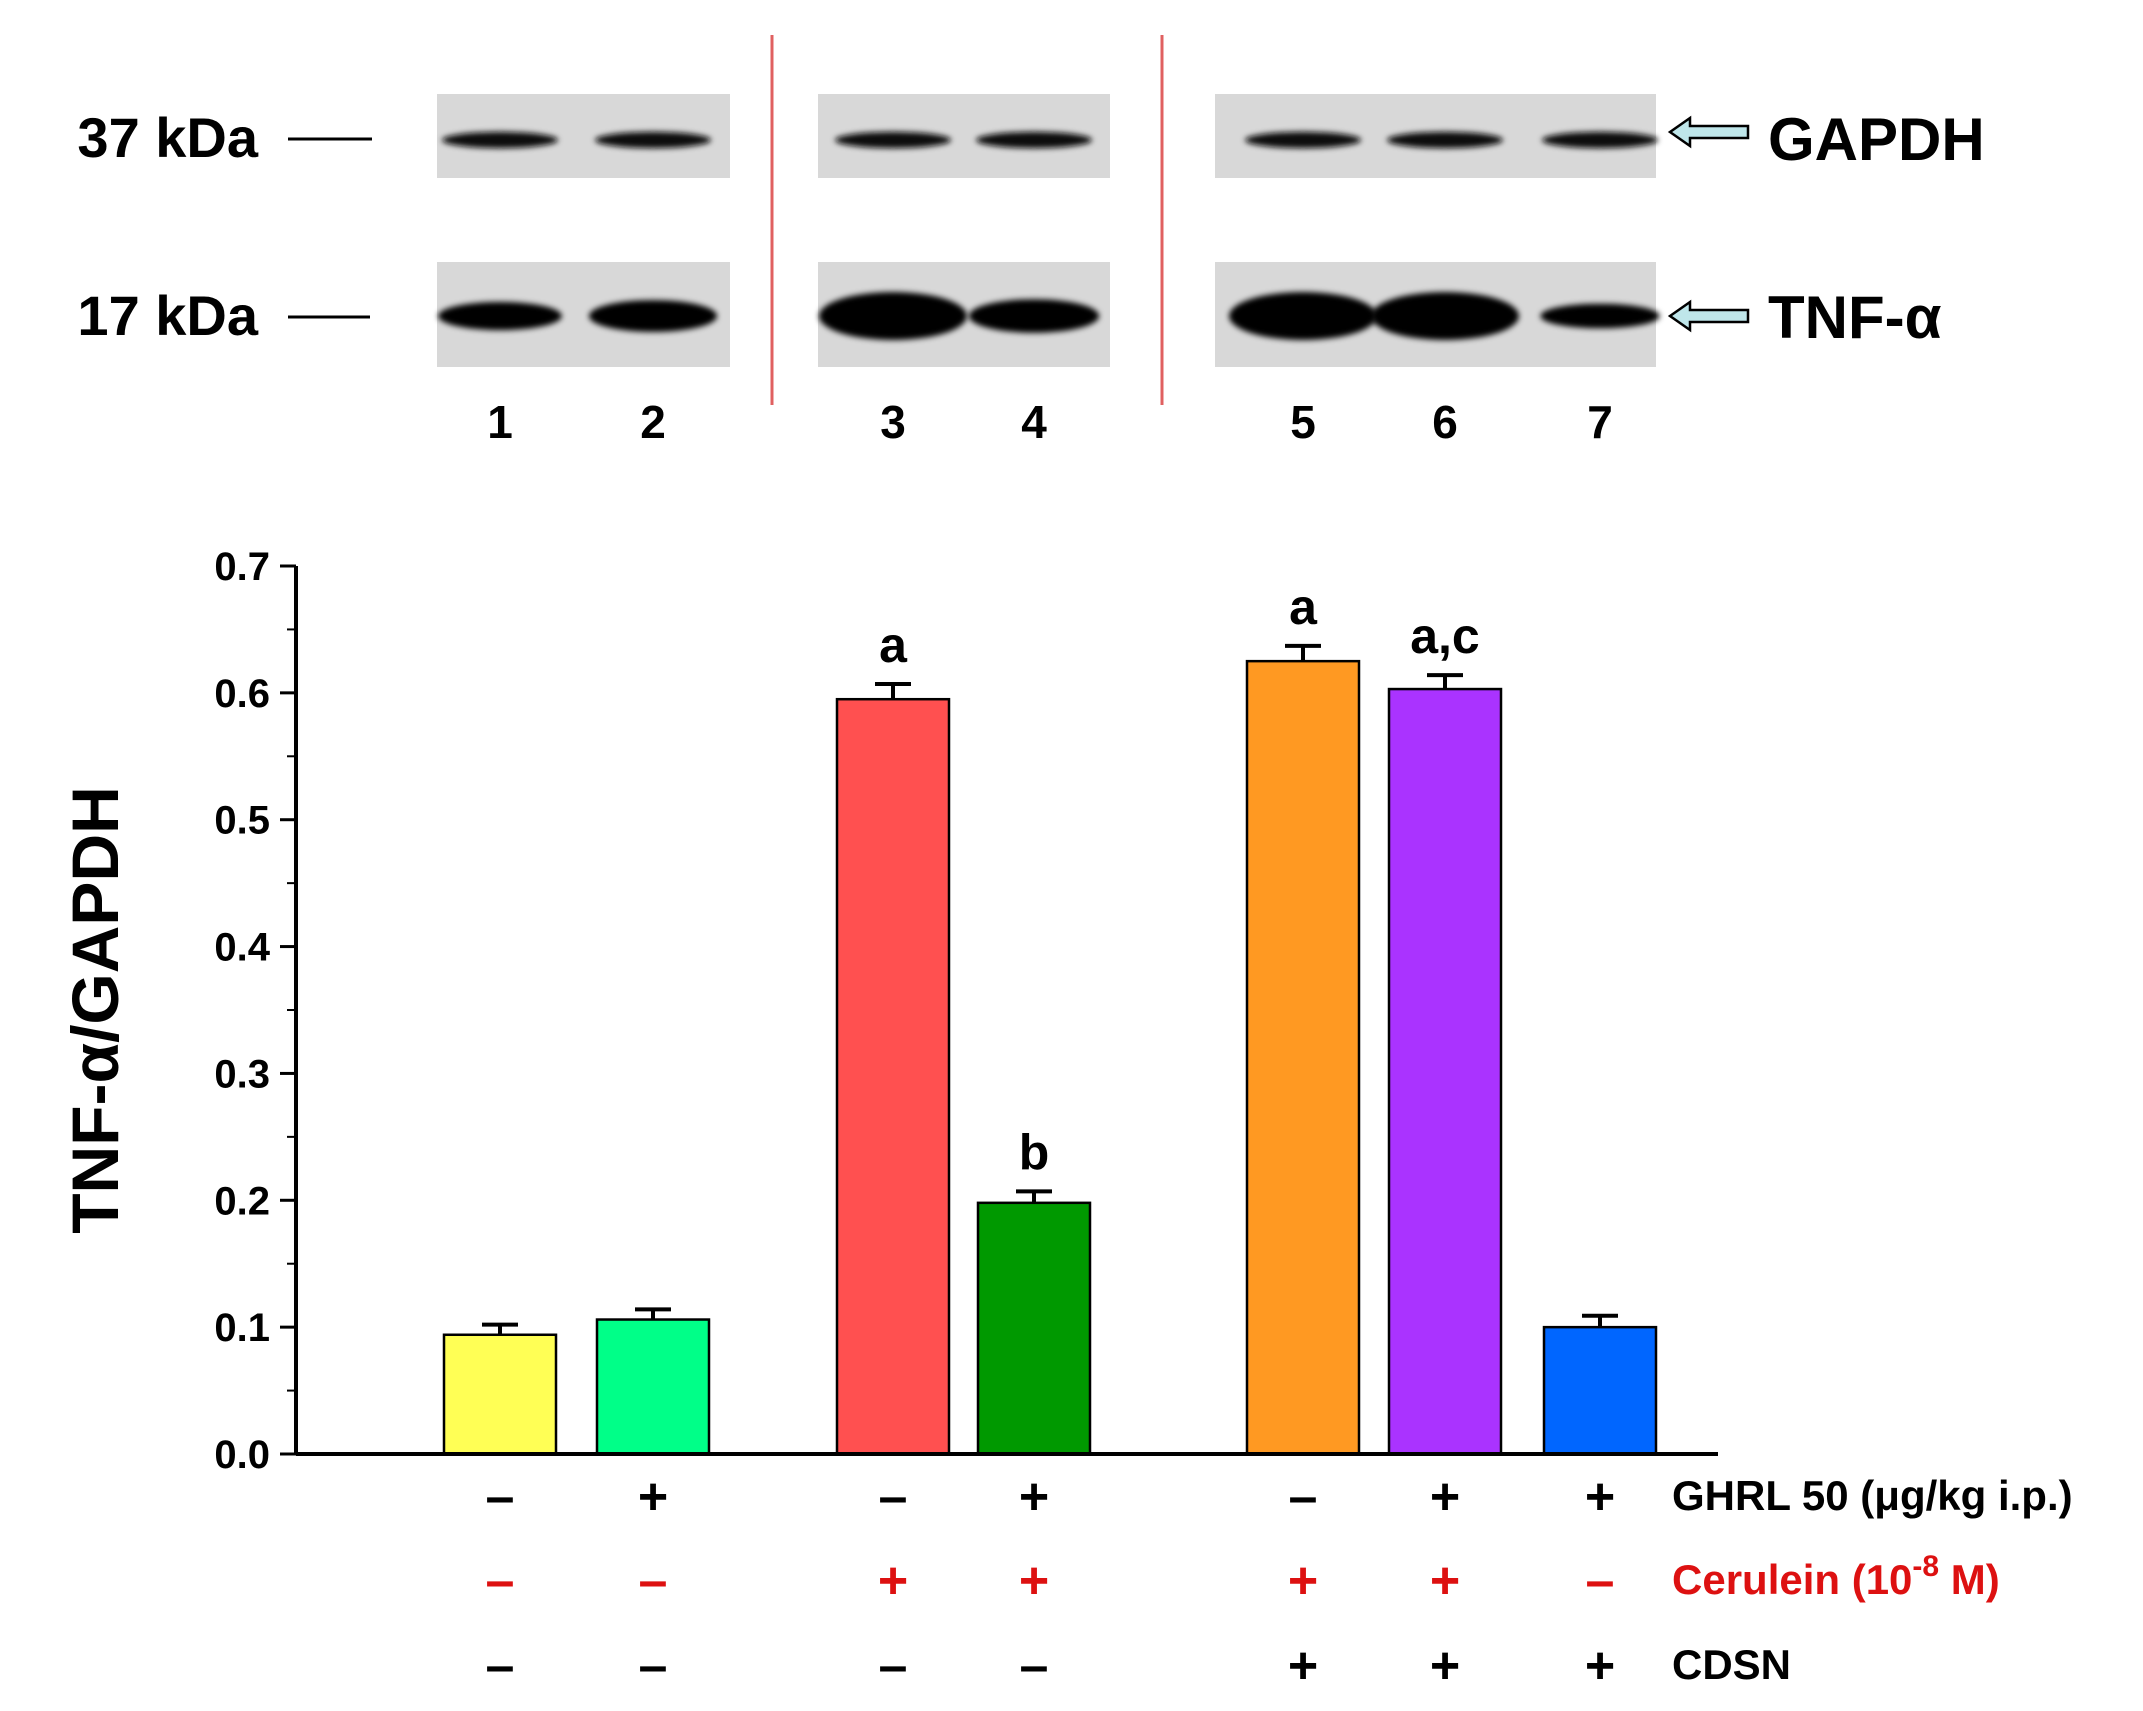 The height and width of the screenshot is (1711, 2143). I want to click on lane-number: 6, so click(1445, 422).